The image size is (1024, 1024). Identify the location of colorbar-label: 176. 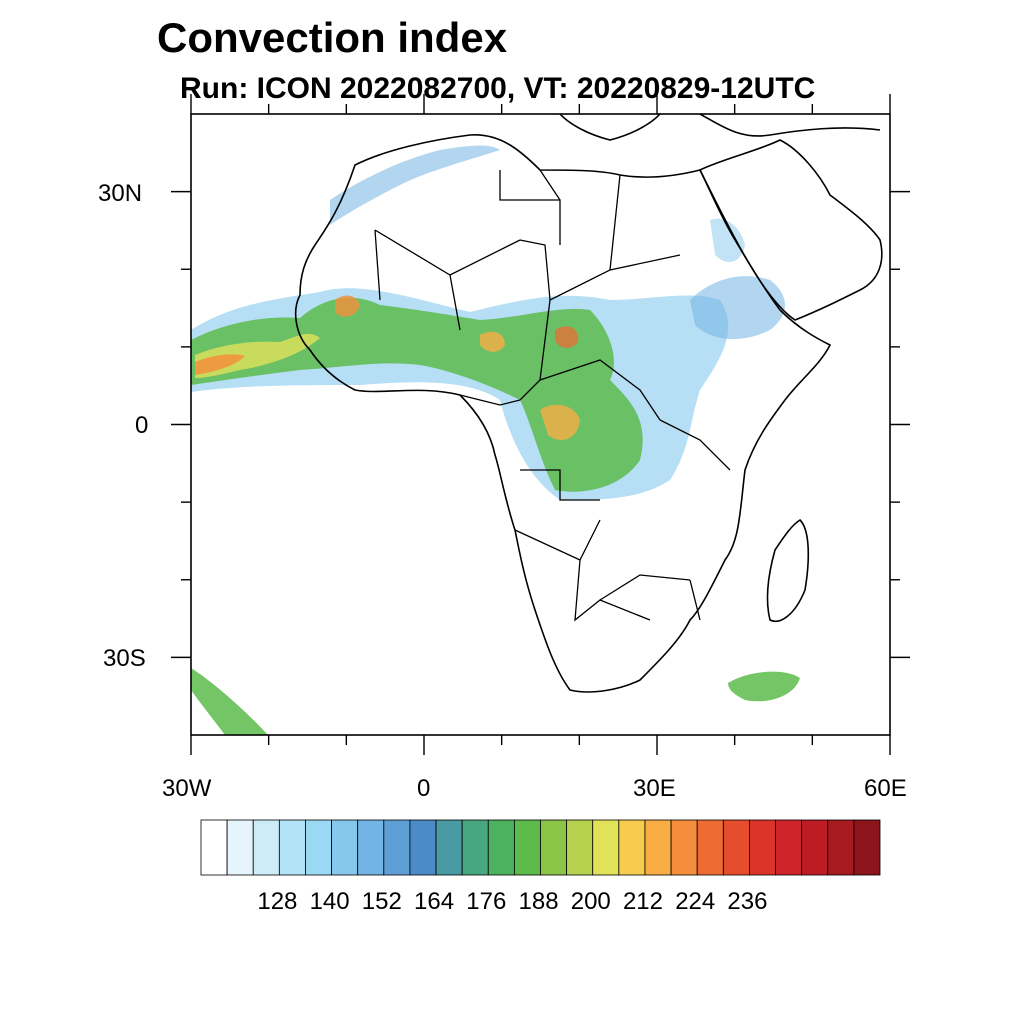
(486, 901).